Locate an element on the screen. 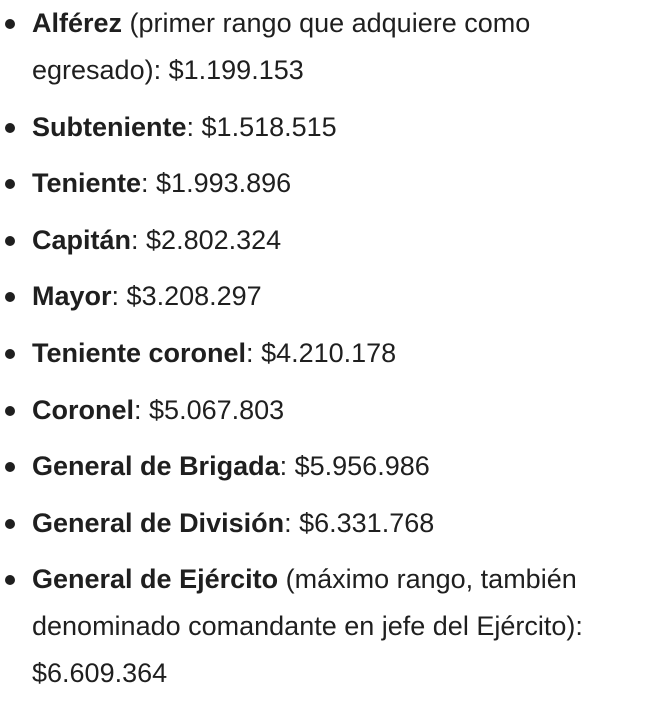 This screenshot has height=707, width=657. rank-name: Coronel is located at coordinates (83, 409).